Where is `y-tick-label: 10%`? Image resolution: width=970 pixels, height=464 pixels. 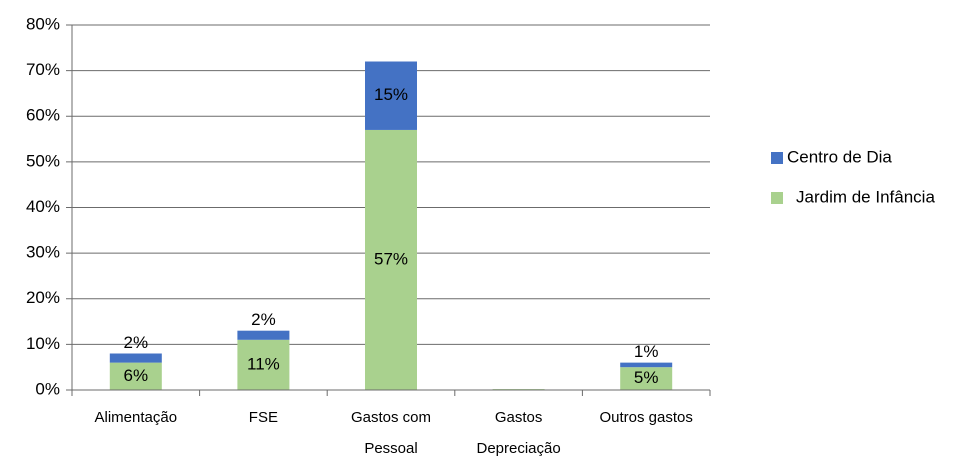 y-tick-label: 10% is located at coordinates (43, 343).